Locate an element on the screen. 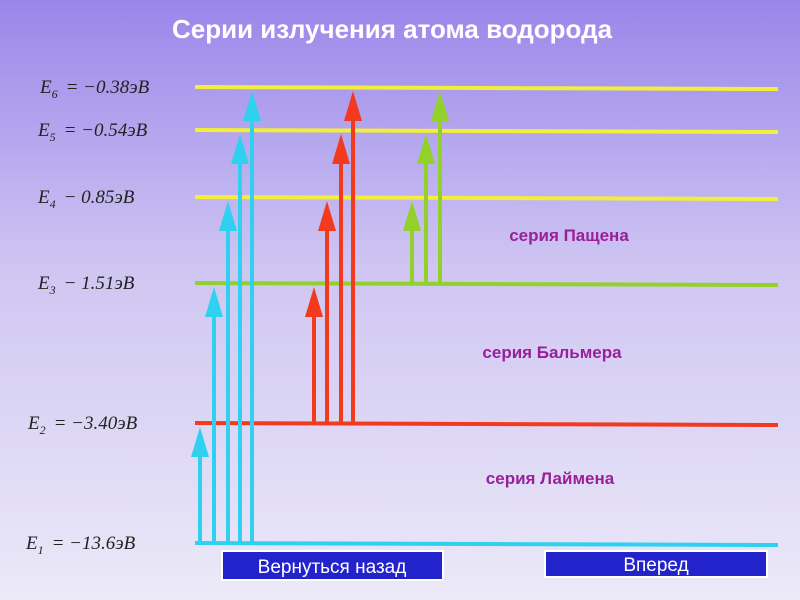  level-label: E6 = −0.38эВ is located at coordinates (94, 89).